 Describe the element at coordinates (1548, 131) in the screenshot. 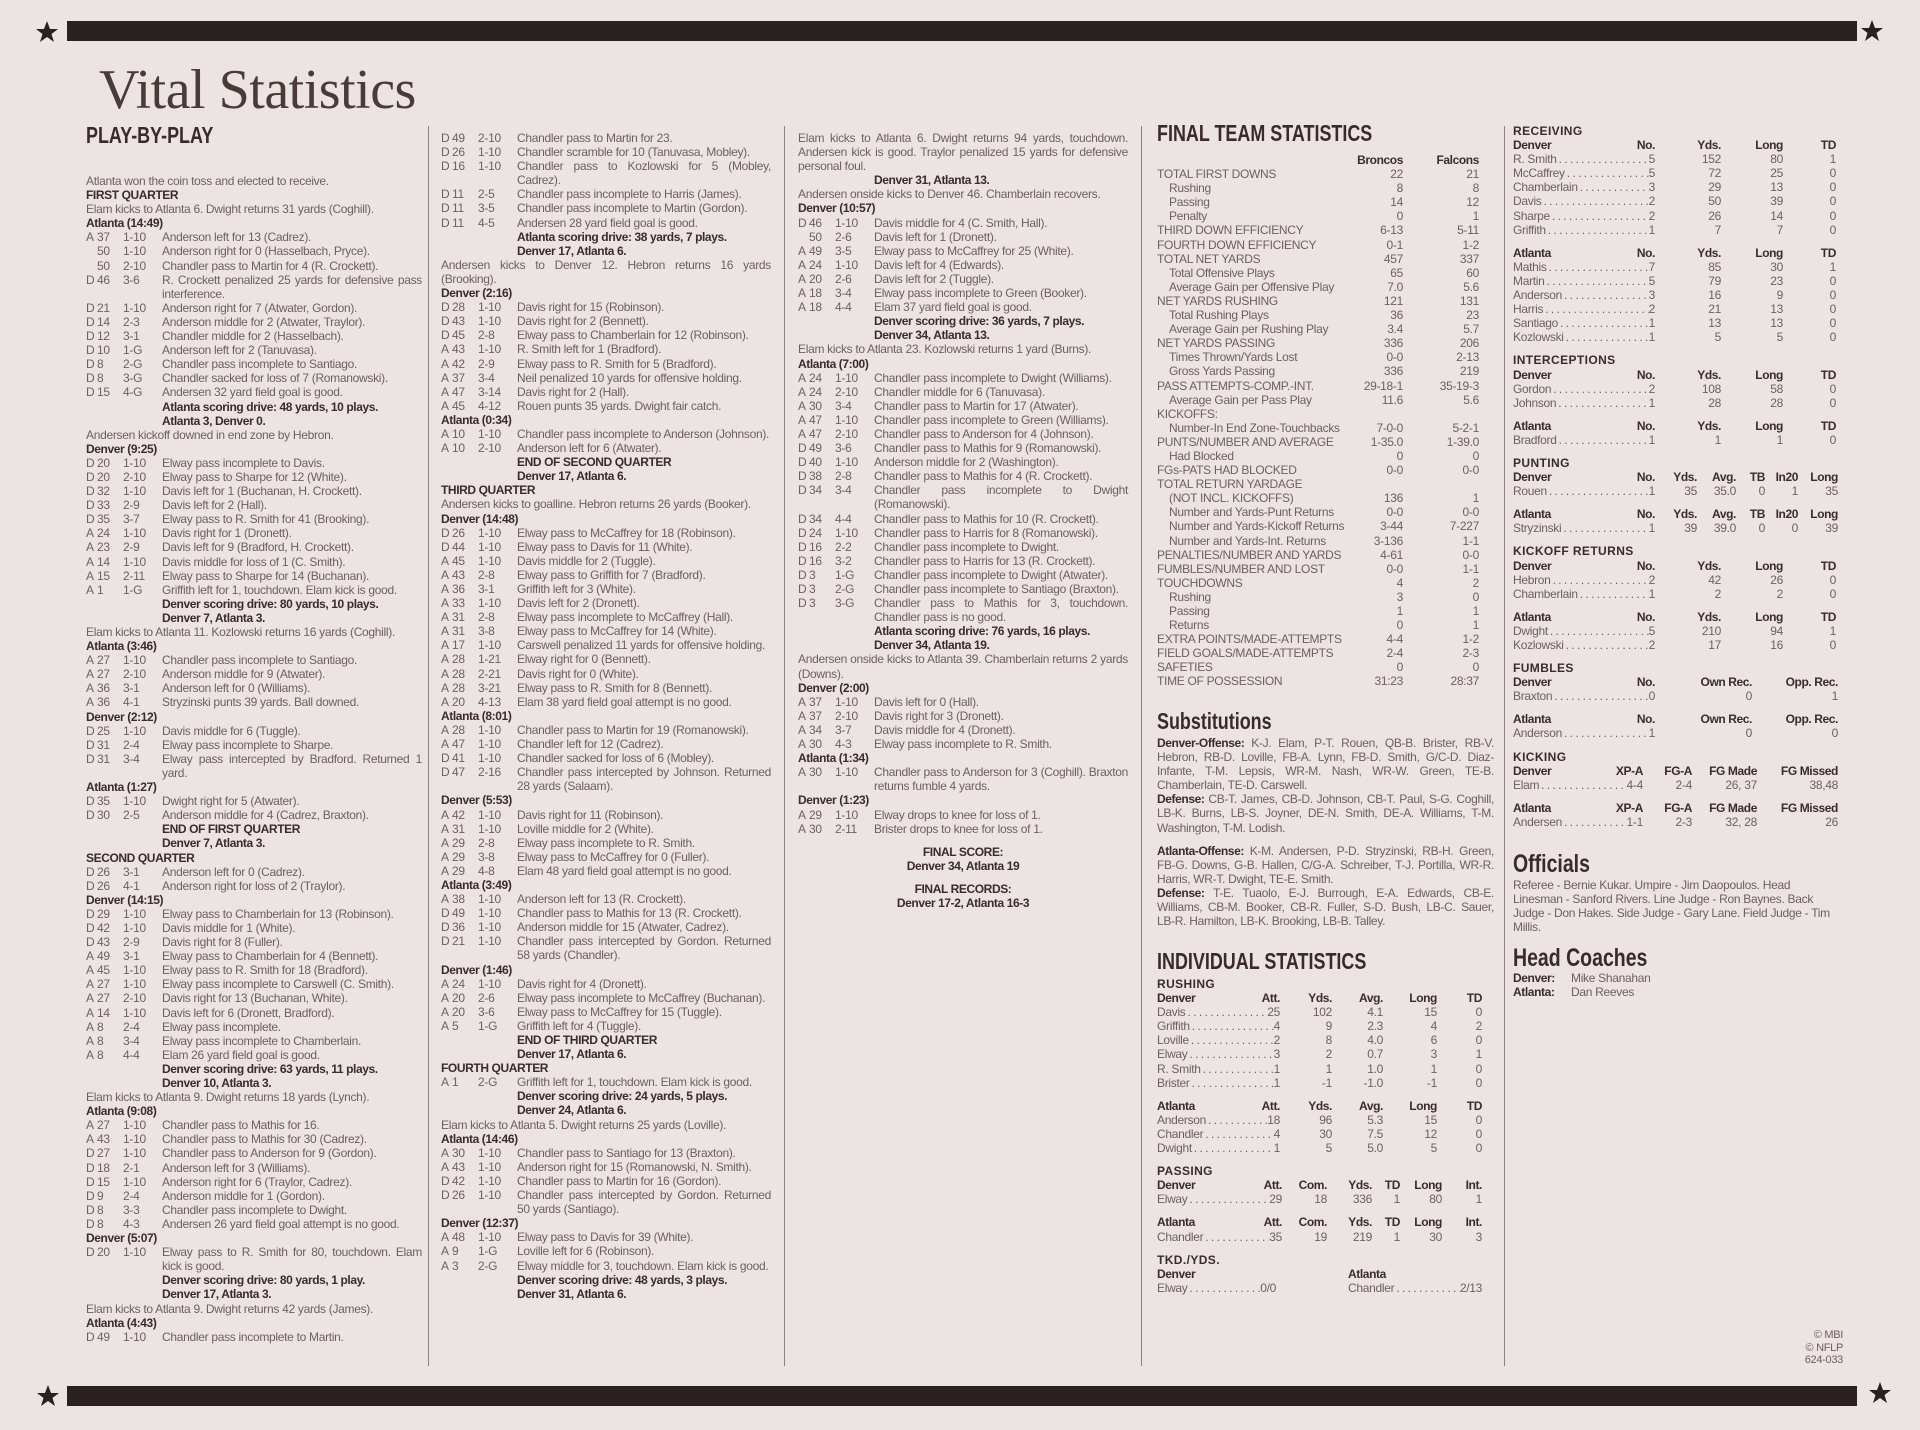

I see `section-title: RECEIVING` at that location.